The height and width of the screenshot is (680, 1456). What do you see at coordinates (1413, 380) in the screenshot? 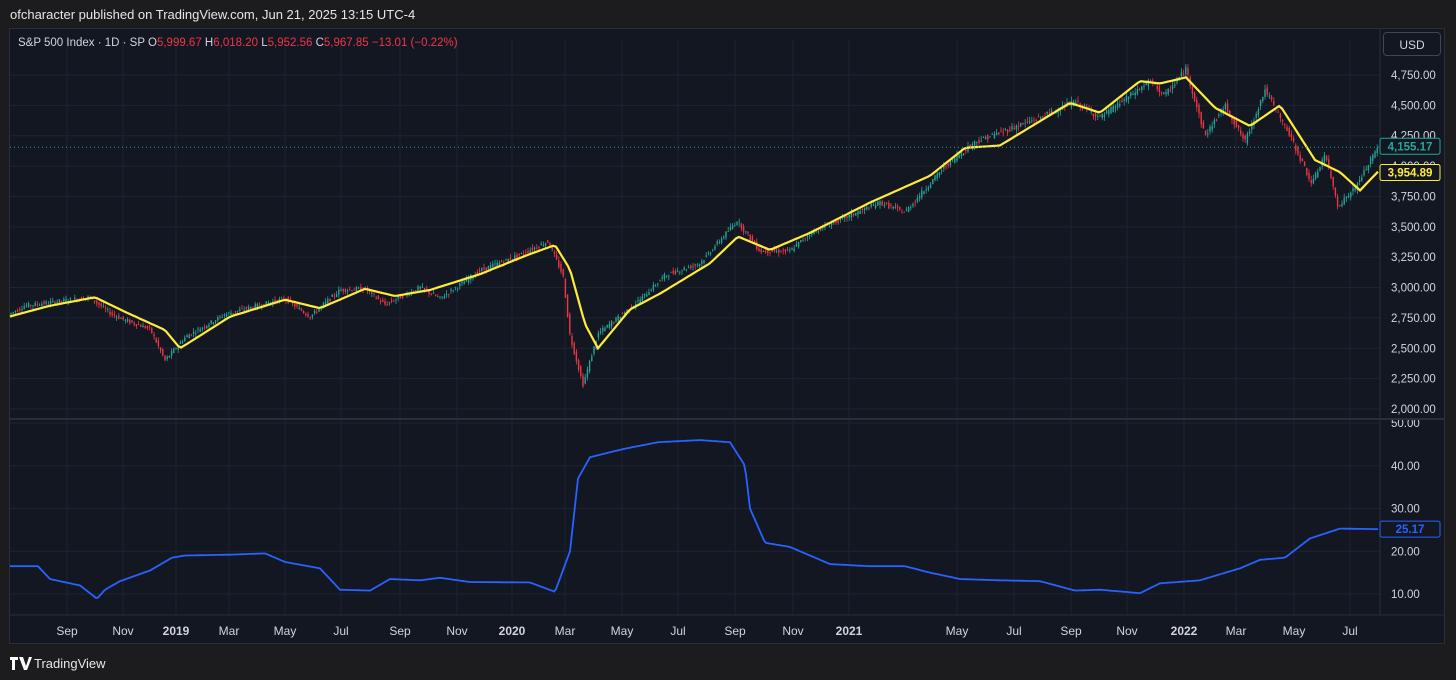
I see `price-axis-tick-label: 2,250.00` at bounding box center [1413, 380].